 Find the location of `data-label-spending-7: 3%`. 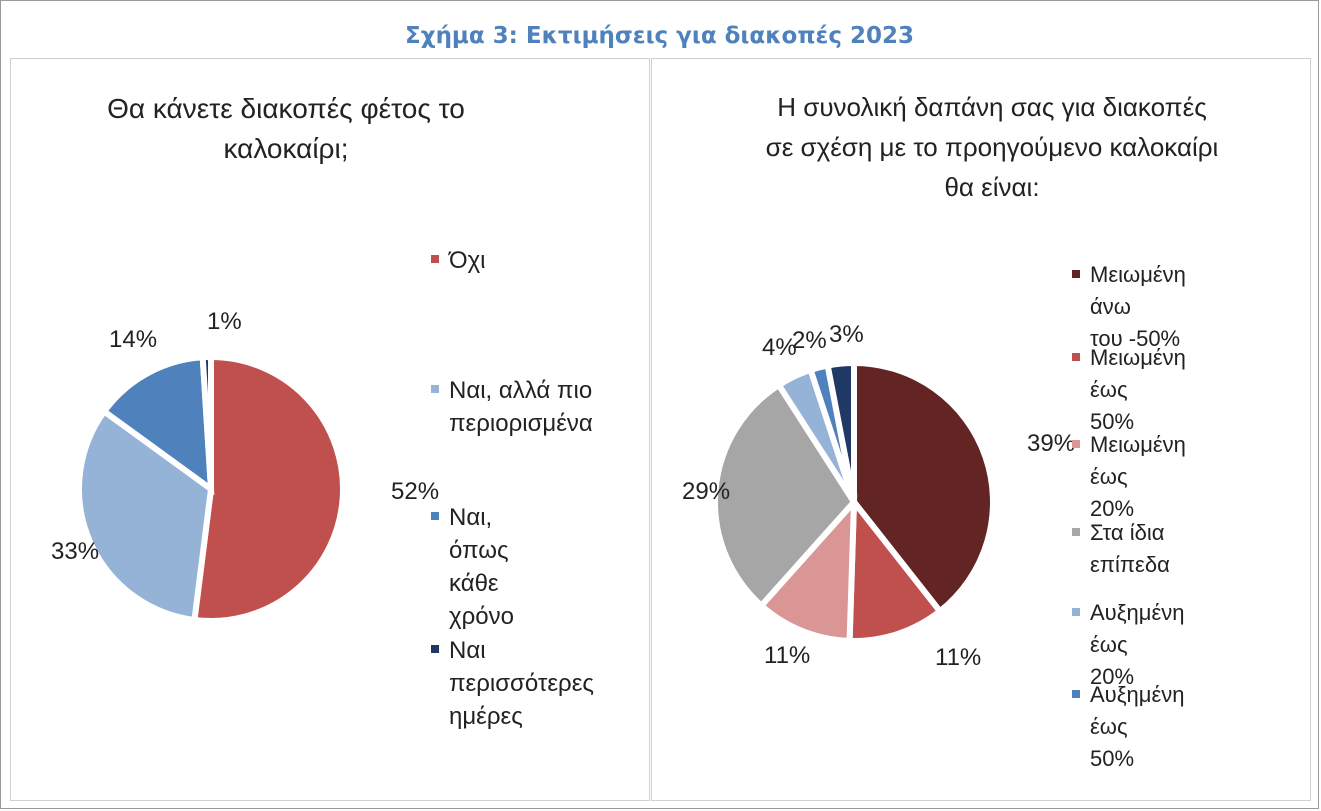

data-label-spending-7: 3% is located at coordinates (846, 334).